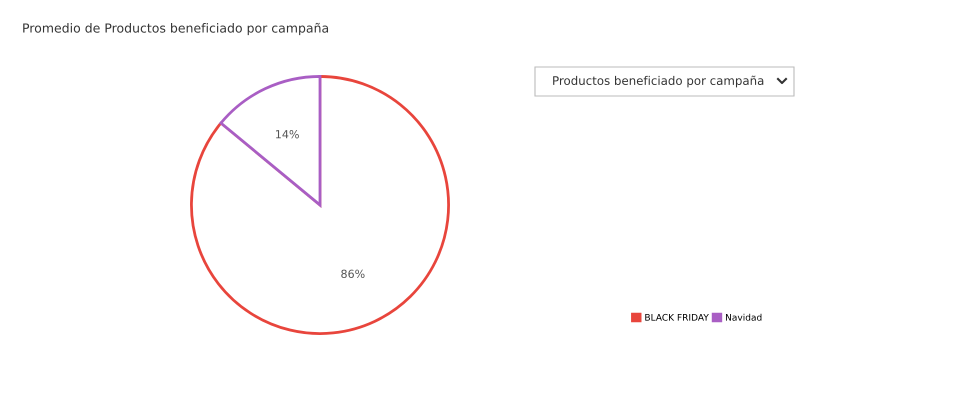 This screenshot has height=394, width=973. I want to click on legend-label: Navidad, so click(744, 317).